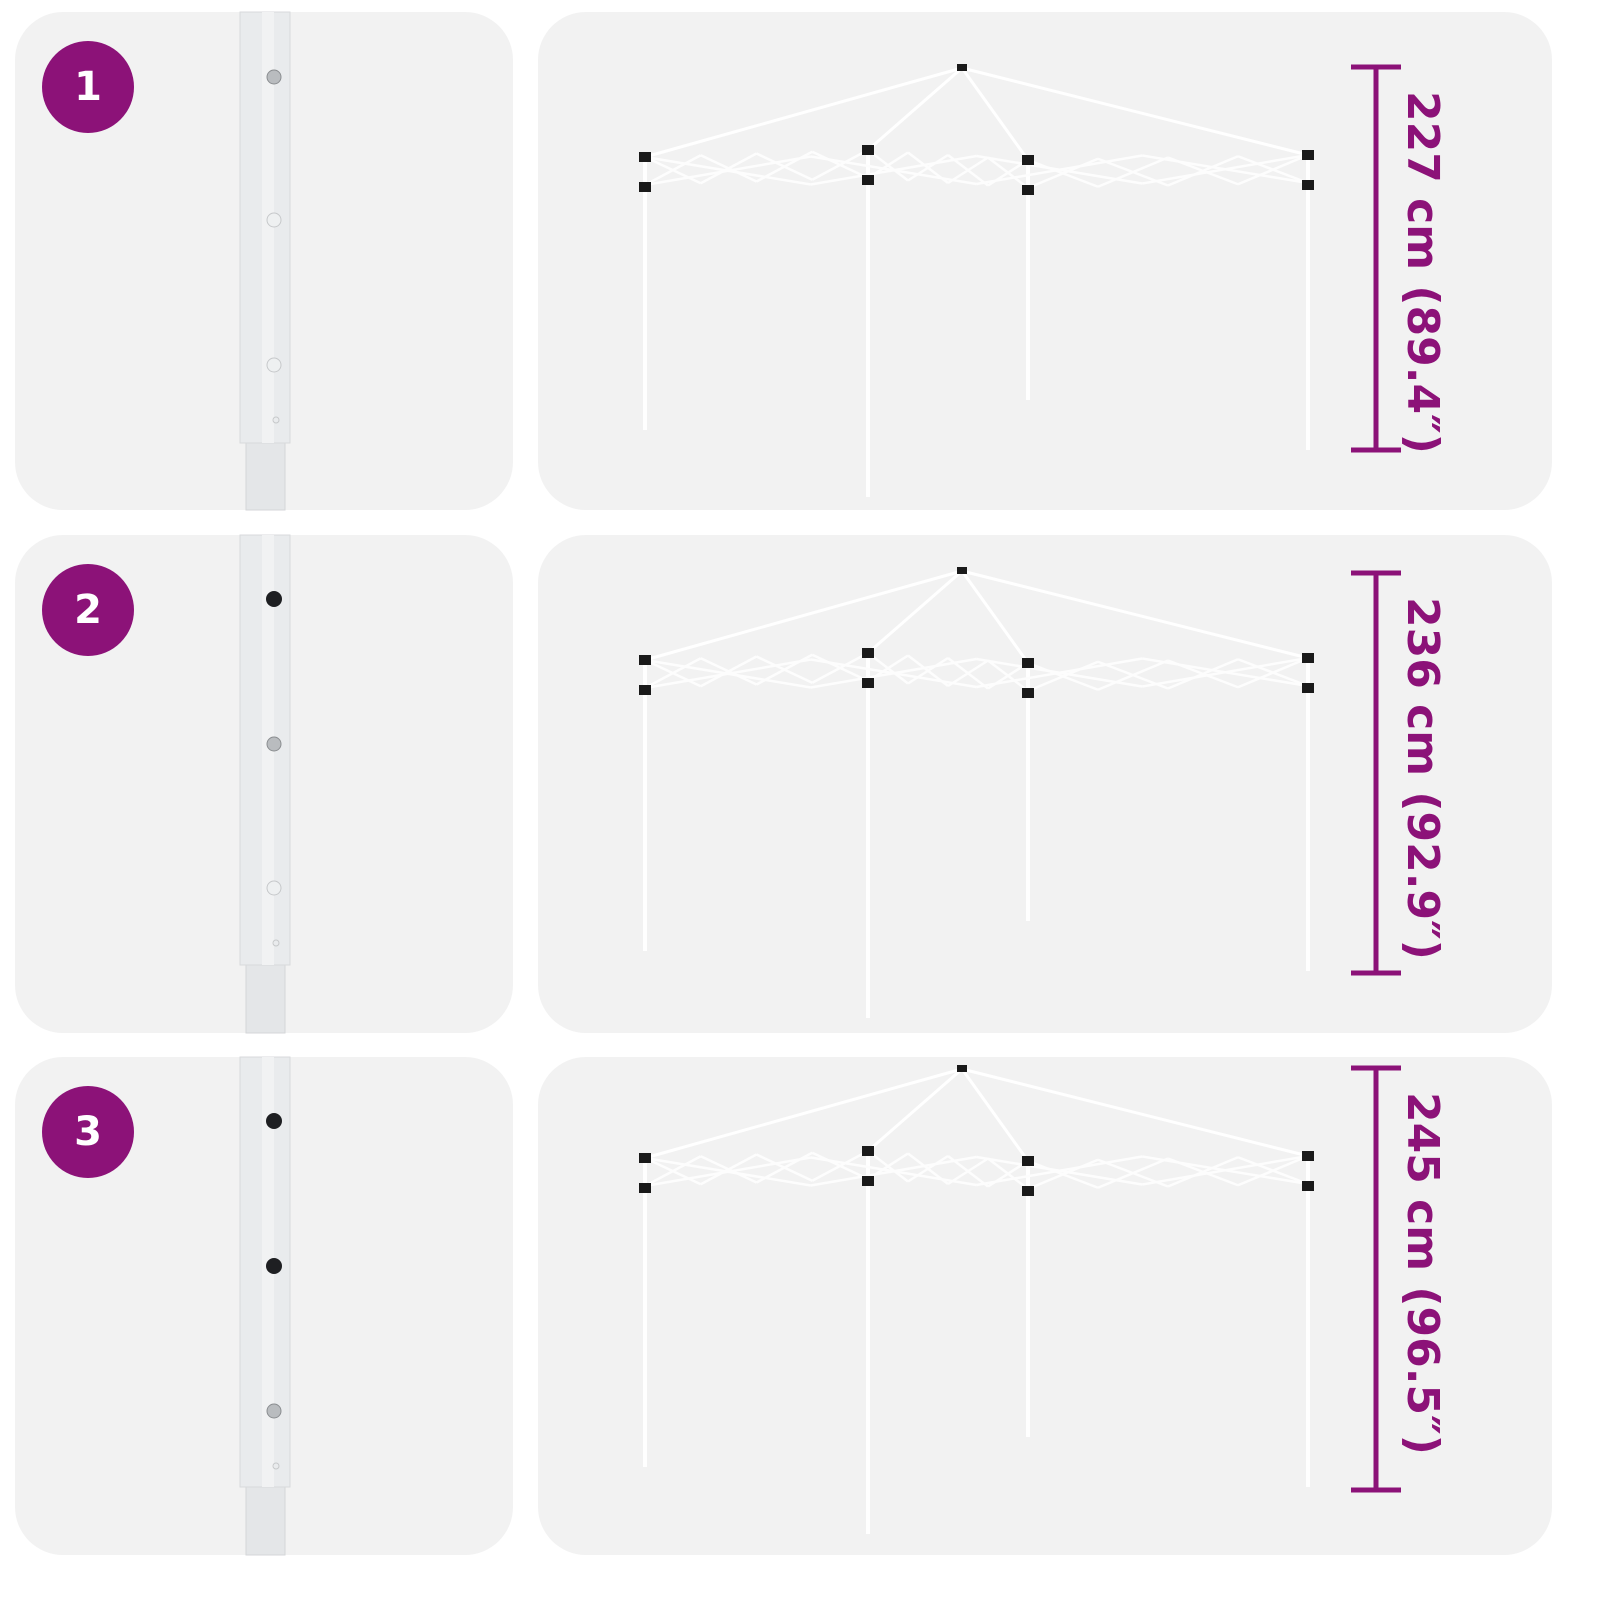 This screenshot has height=1600, width=1600. I want to click on height-label: 227 cm (89.4″), so click(1422, 272).